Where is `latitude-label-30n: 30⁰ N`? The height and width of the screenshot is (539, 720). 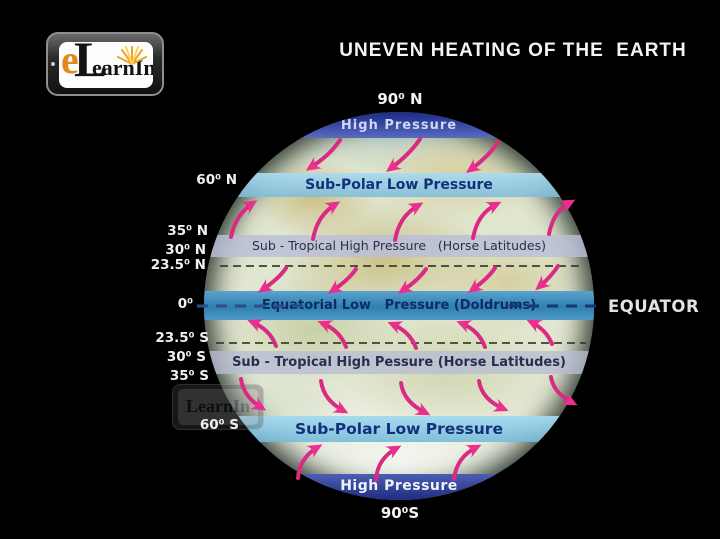 latitude-label-30n: 30⁰ N is located at coordinates (185, 250).